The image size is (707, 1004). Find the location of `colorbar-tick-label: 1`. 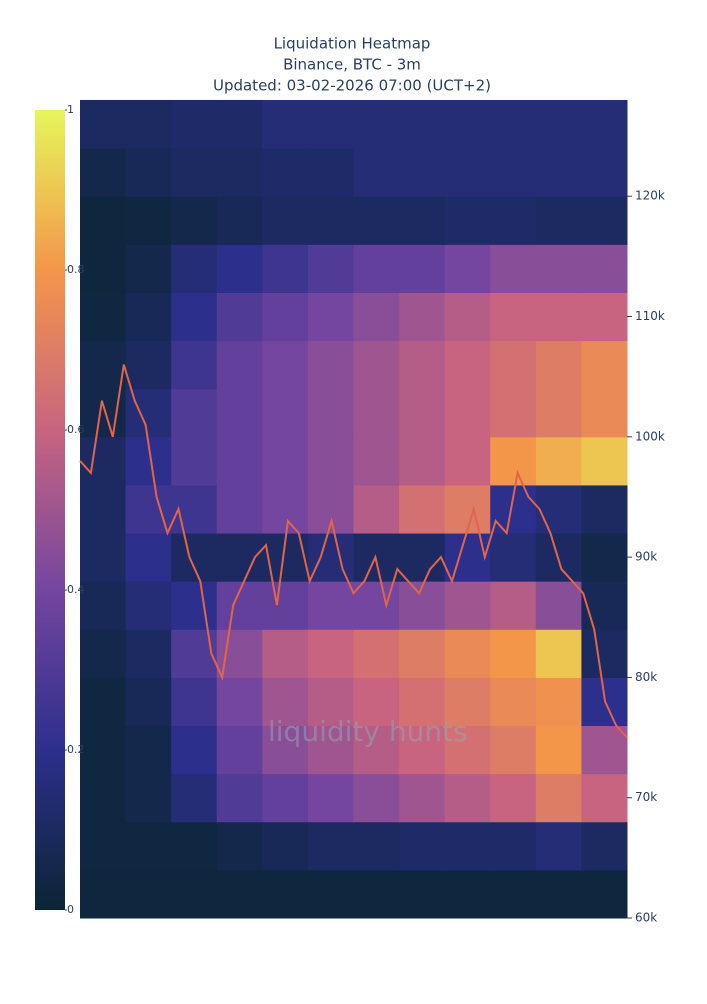

colorbar-tick-label: 1 is located at coordinates (70, 109).